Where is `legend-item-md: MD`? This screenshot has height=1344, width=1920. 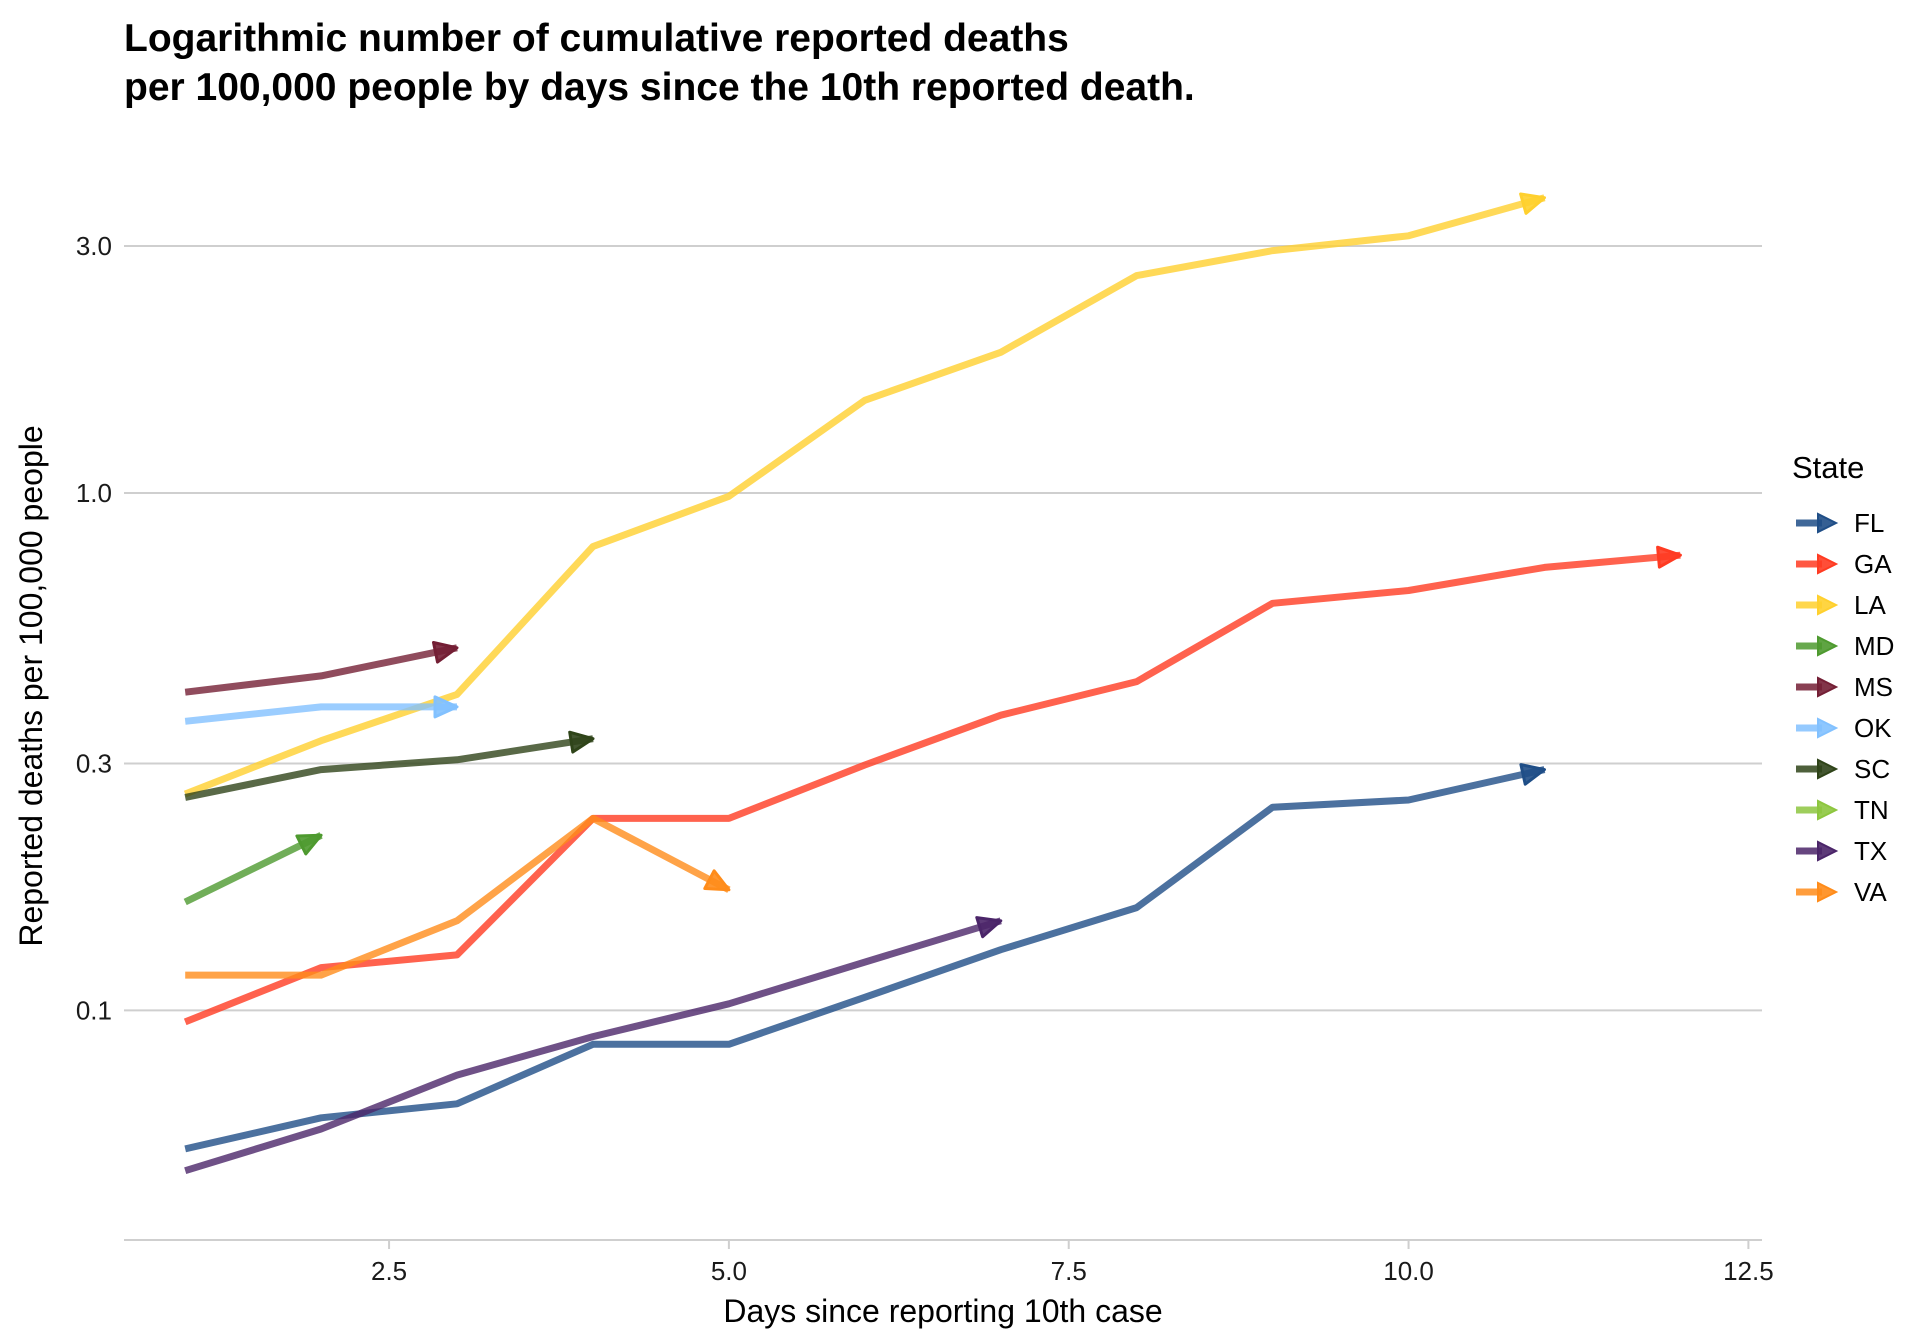
legend-item-md: MD is located at coordinates (1845, 646).